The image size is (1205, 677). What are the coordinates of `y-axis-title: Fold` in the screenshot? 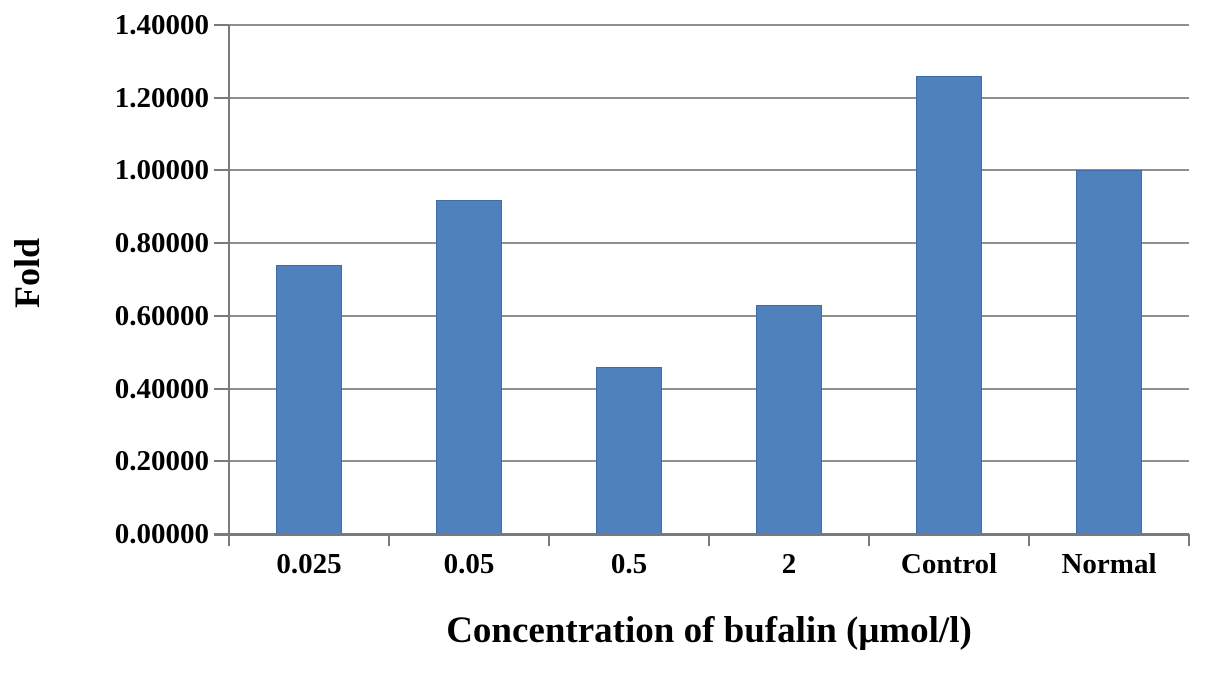 It's located at (27, 273).